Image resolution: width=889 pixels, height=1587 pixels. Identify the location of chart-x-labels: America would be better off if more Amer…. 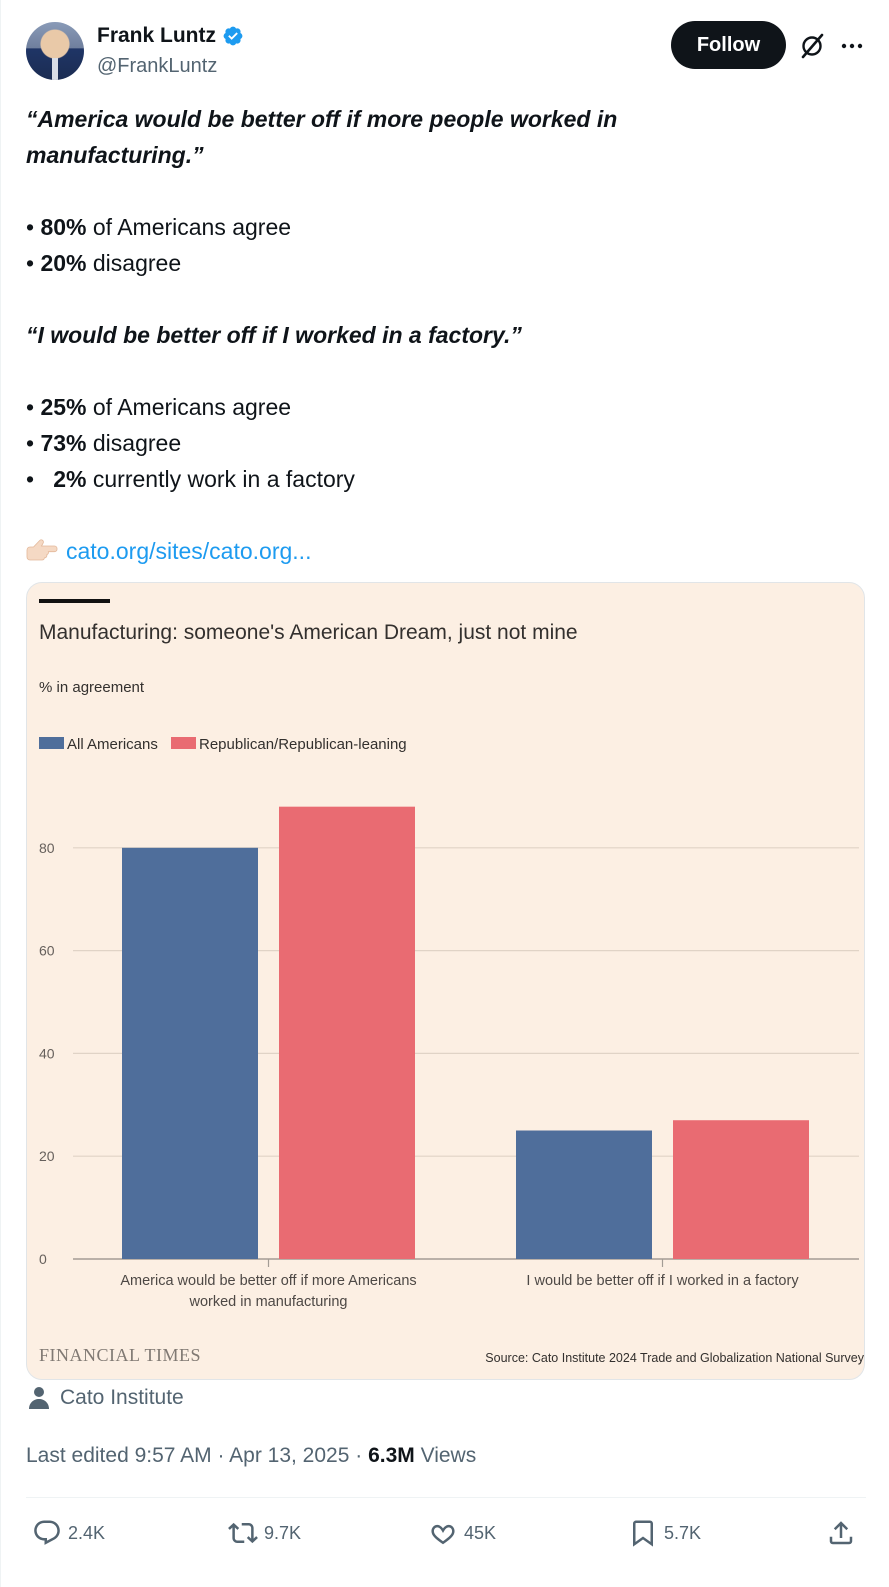
(459, 1291).